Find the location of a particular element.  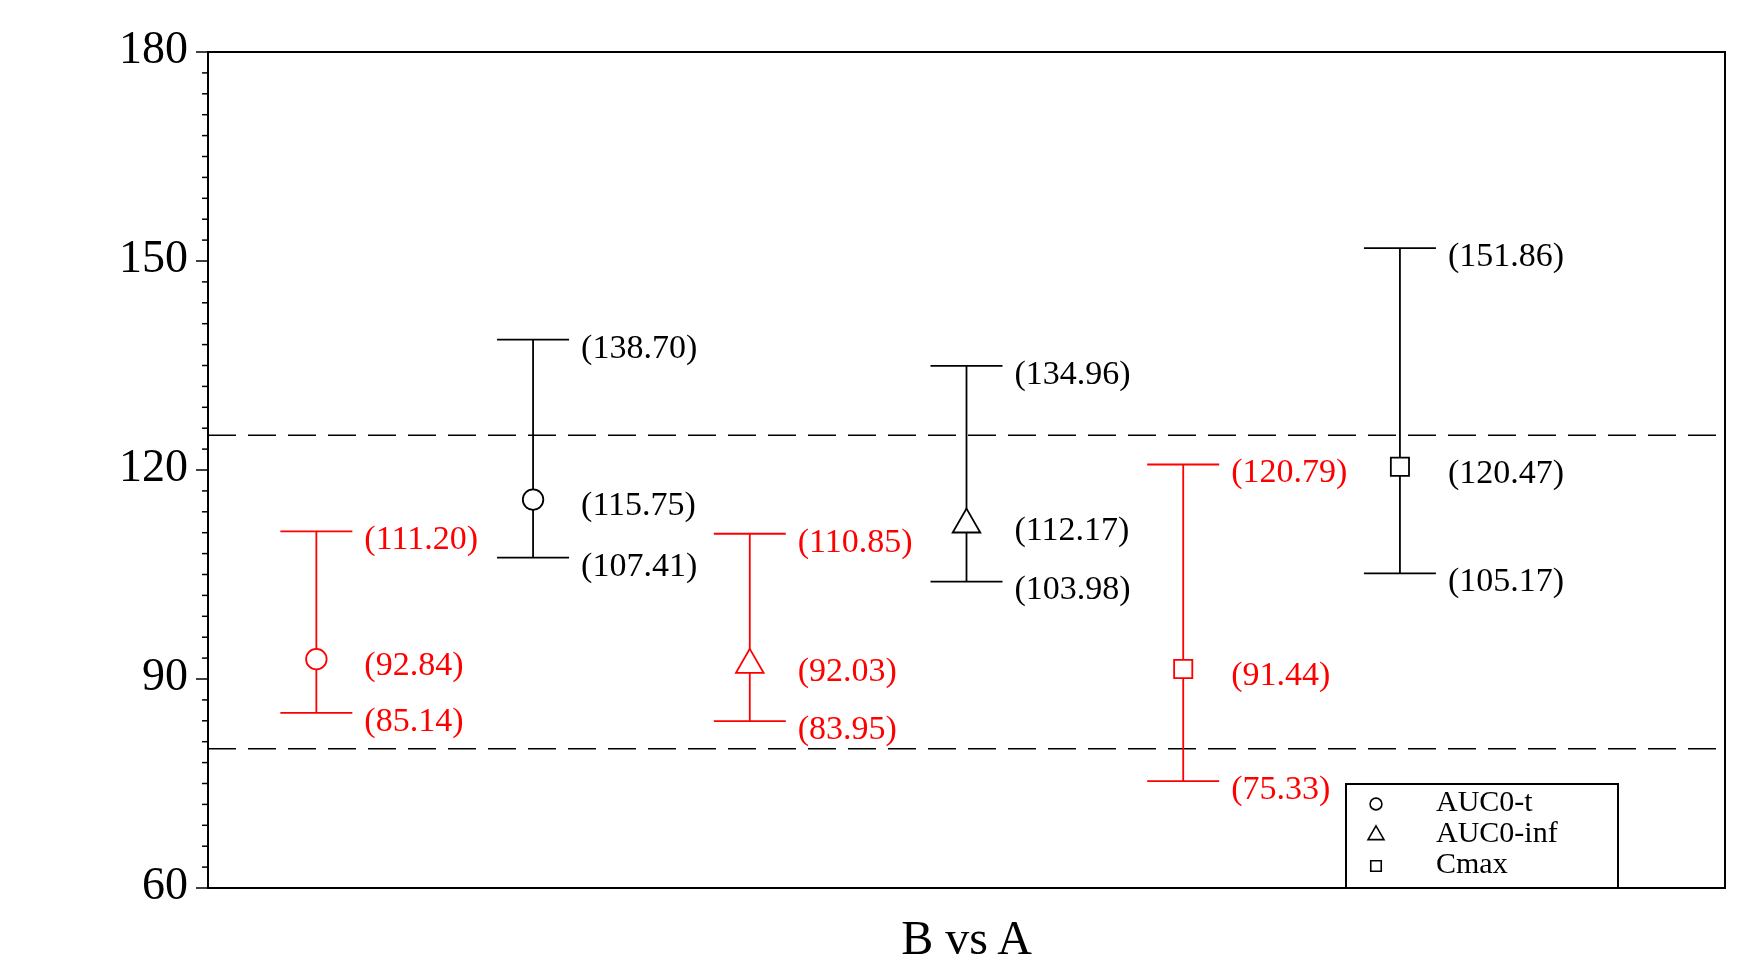

annotation: (110.85) is located at coordinates (855, 540).